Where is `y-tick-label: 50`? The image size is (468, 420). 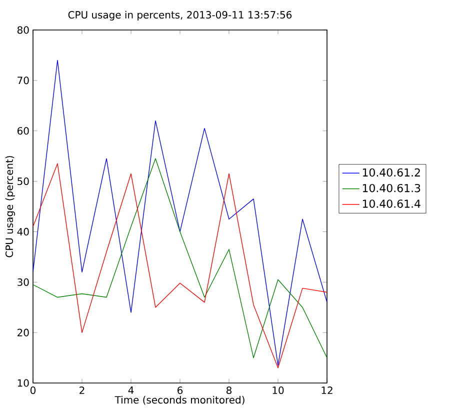 y-tick-label: 50 is located at coordinates (23, 182).